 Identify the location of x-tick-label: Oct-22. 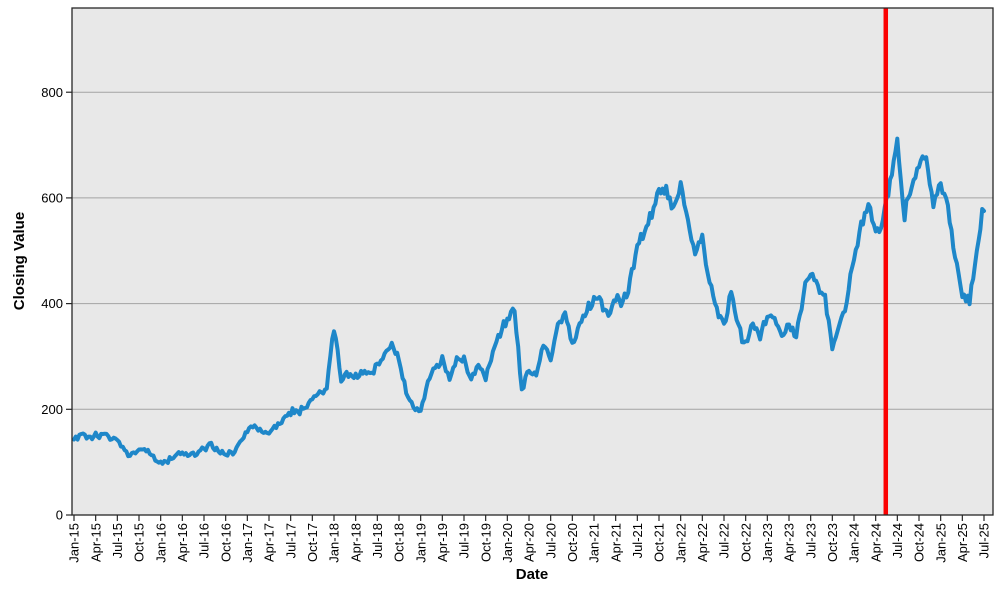
(745, 542).